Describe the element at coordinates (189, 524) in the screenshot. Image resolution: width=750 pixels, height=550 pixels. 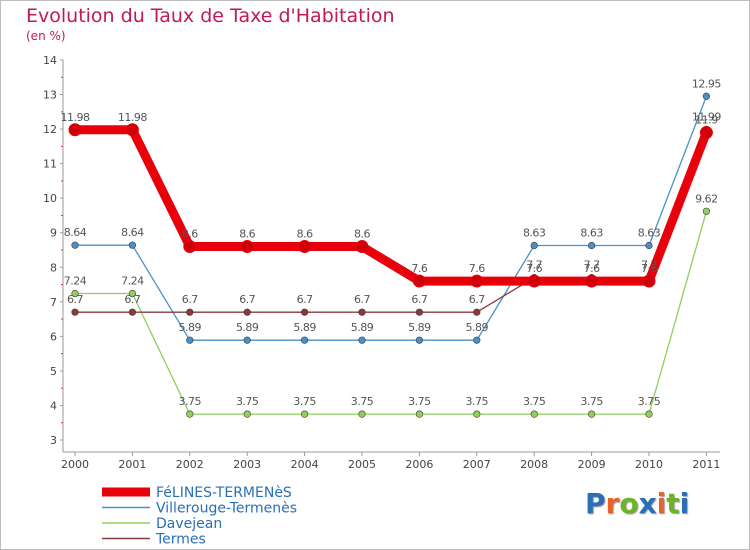
I see `legend-label: Davejean` at that location.